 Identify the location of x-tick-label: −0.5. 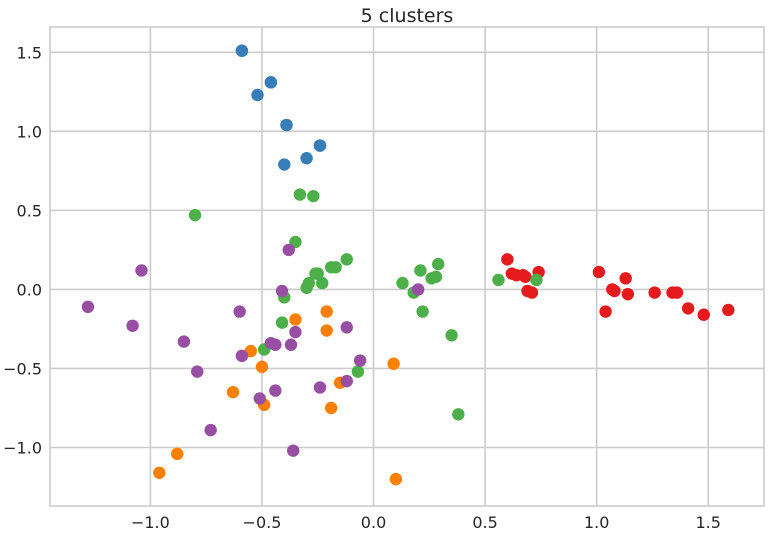
(262, 522).